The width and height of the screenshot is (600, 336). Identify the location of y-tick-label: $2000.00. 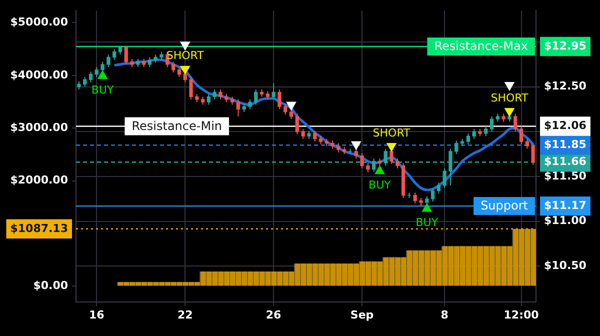
(39, 180).